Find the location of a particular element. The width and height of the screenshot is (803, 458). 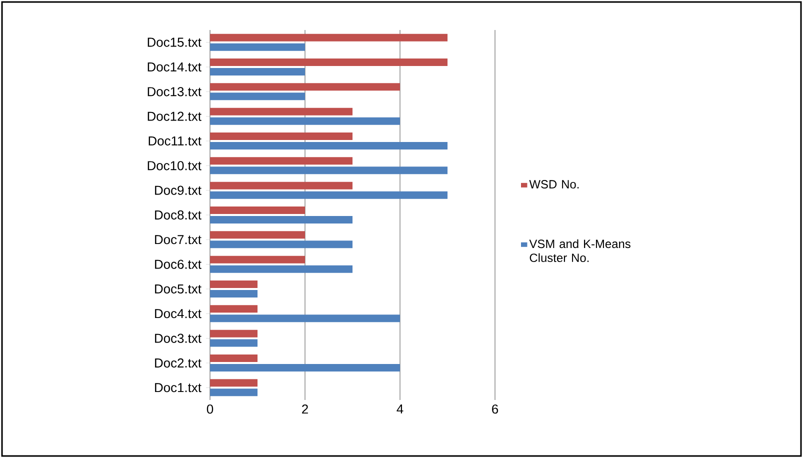

y-tick-label: Doc1.txt is located at coordinates (178, 387).